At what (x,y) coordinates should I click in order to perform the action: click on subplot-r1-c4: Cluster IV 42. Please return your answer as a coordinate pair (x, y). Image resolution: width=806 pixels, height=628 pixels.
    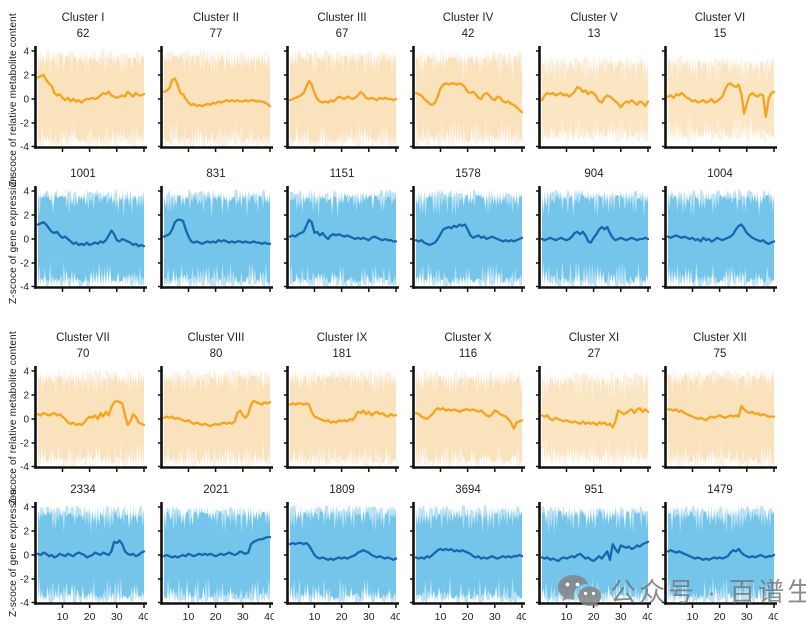
    Looking at the image, I should click on (468, 82).